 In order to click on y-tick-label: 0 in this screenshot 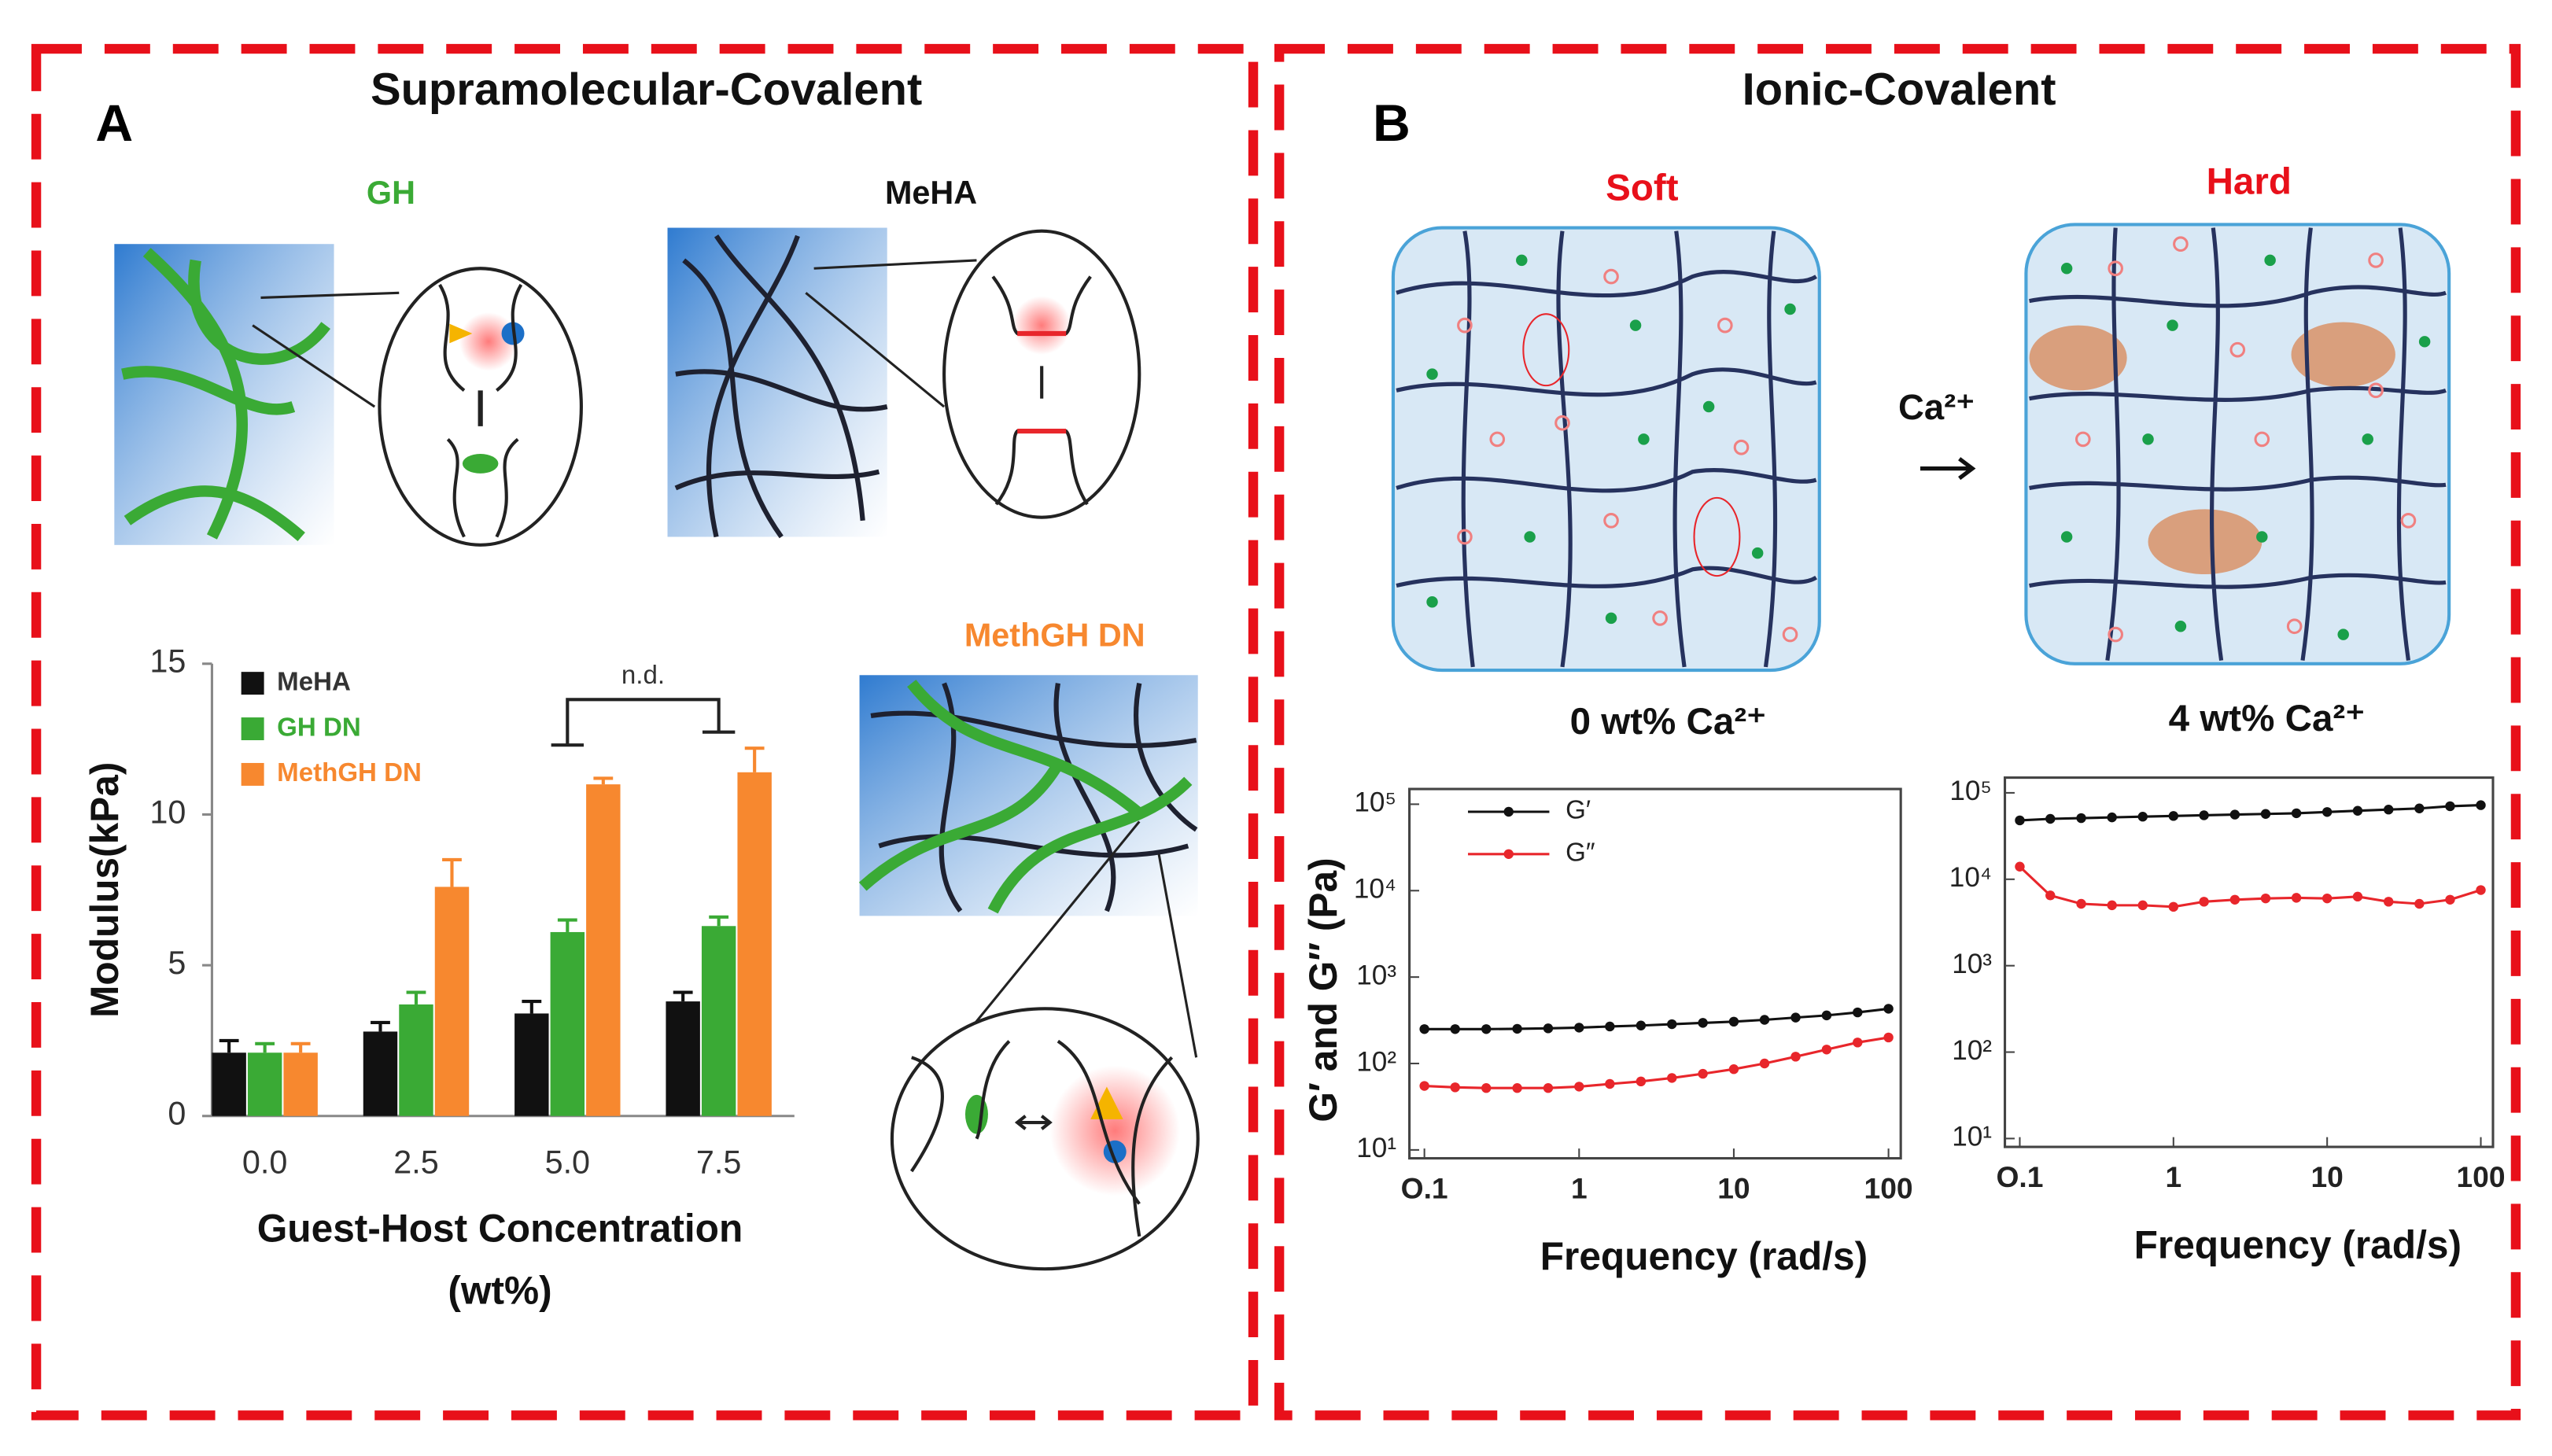, I will do `click(177, 1114)`.